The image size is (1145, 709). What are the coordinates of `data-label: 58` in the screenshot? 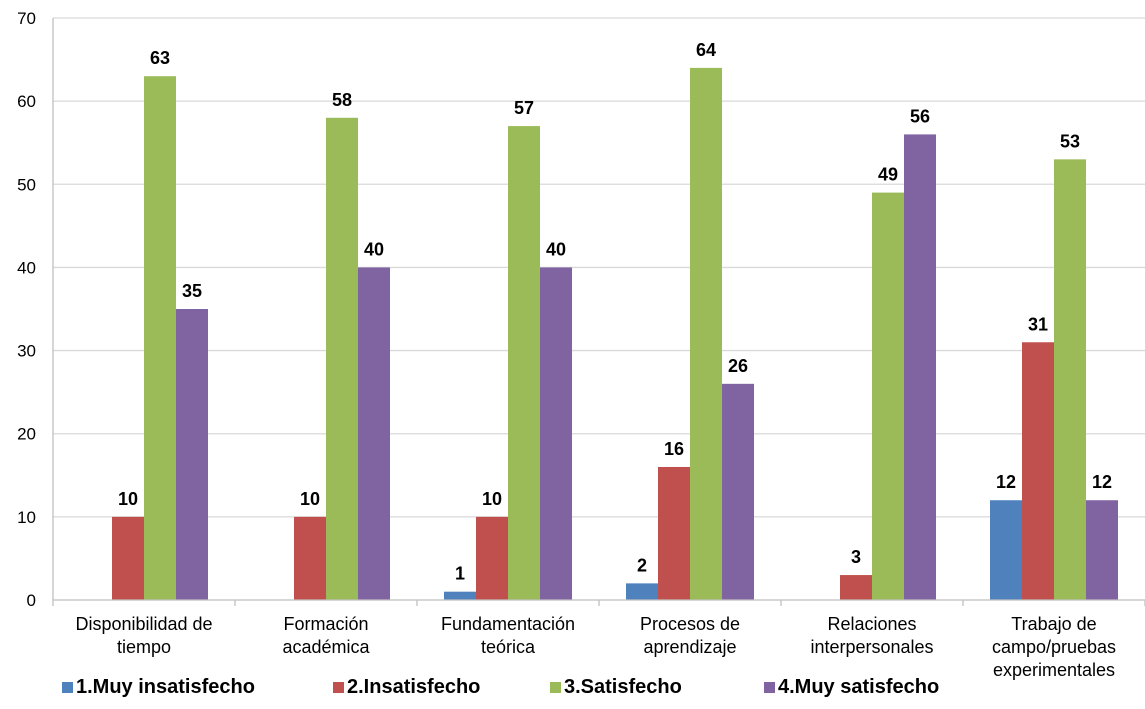 It's located at (342, 100).